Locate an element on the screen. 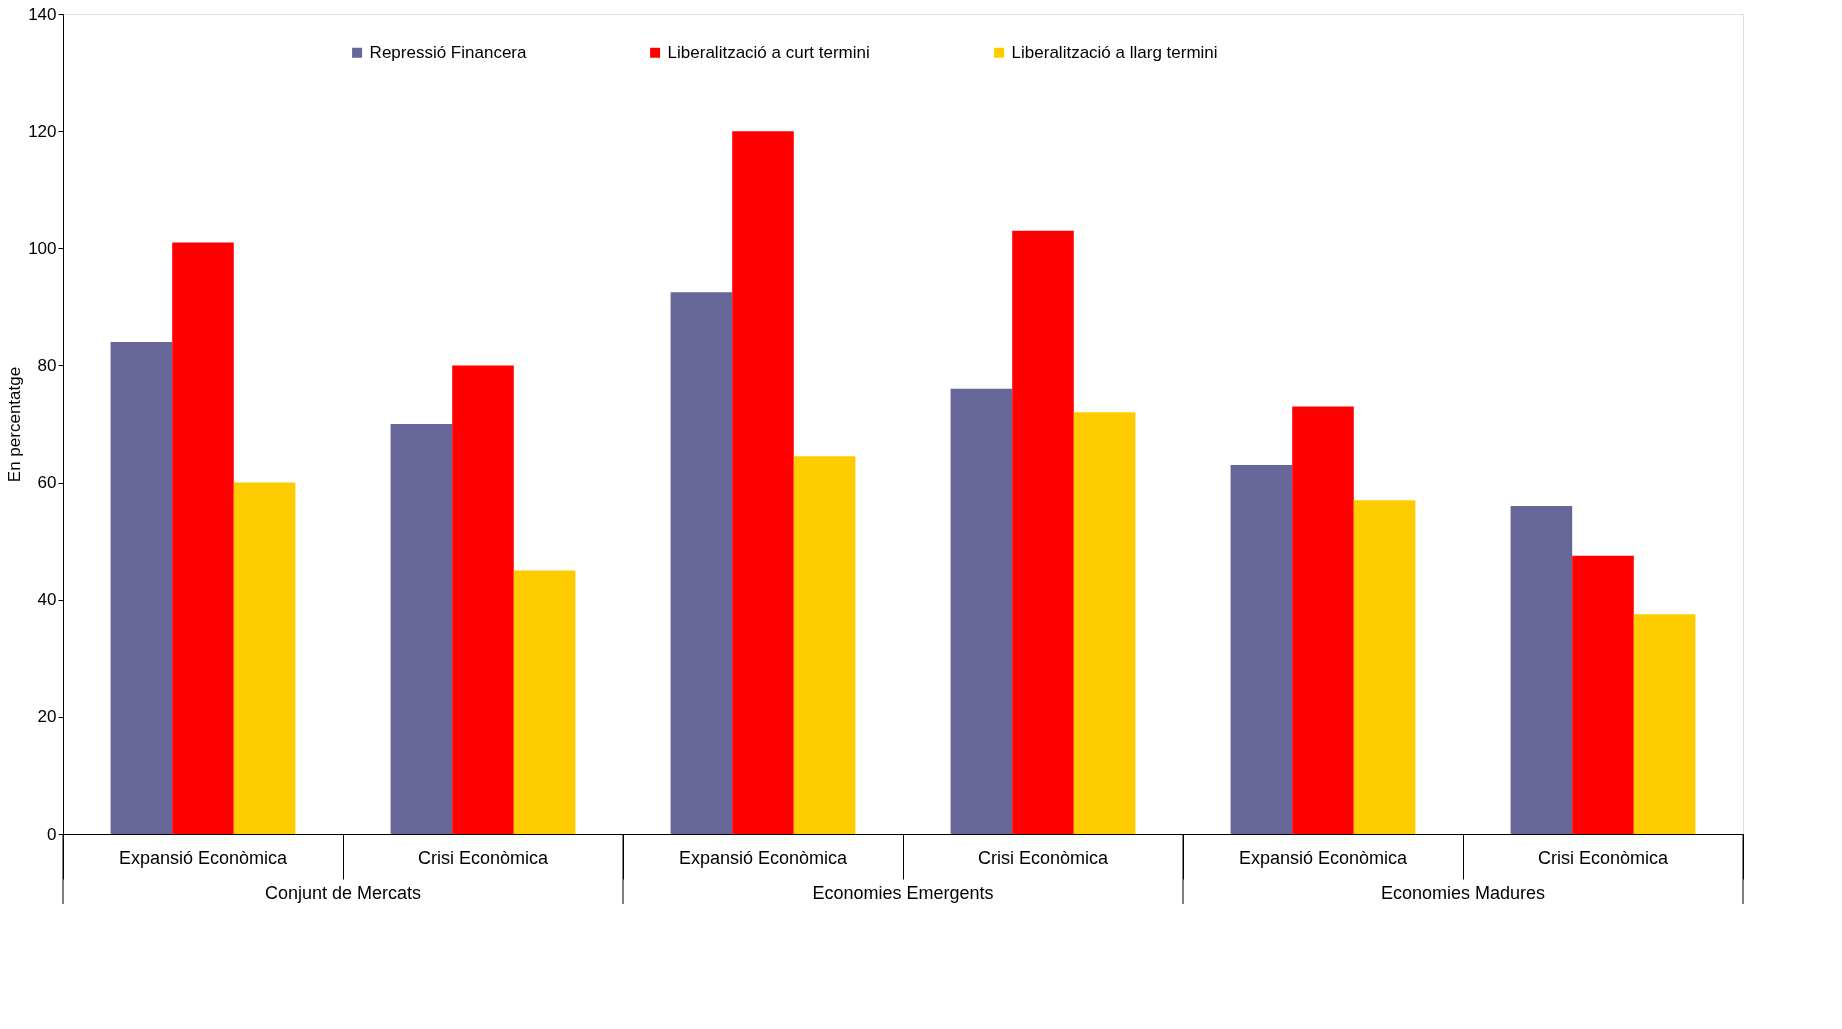  y-tick-label: 60 is located at coordinates (47, 483).